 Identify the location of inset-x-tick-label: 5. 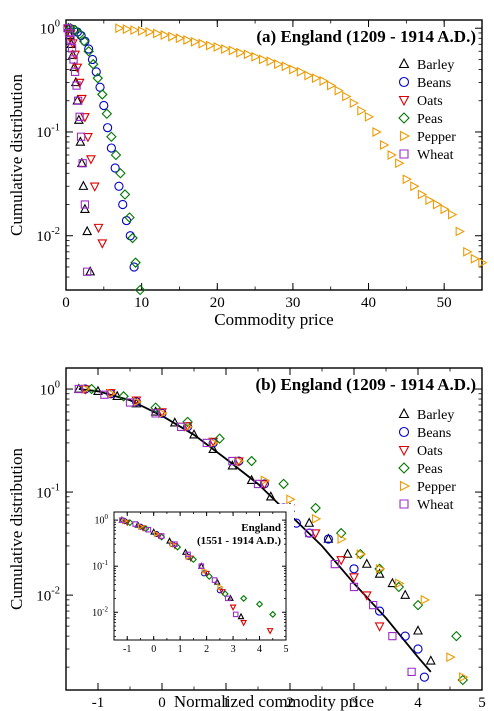
(286, 649).